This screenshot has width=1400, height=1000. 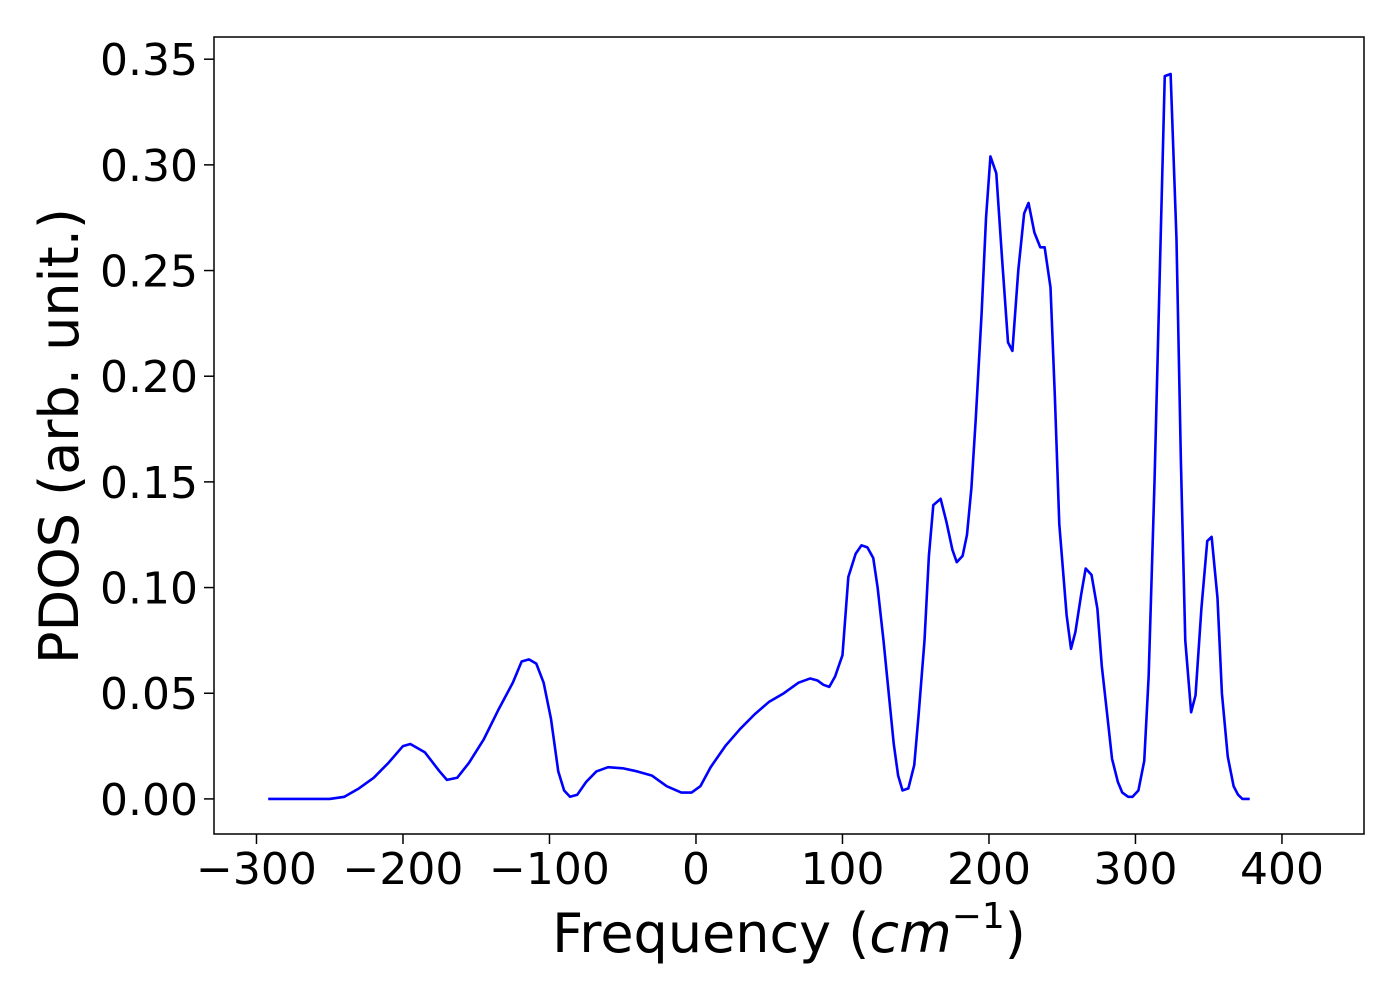 What do you see at coordinates (1135, 869) in the screenshot?
I see `x-tick-label: 300` at bounding box center [1135, 869].